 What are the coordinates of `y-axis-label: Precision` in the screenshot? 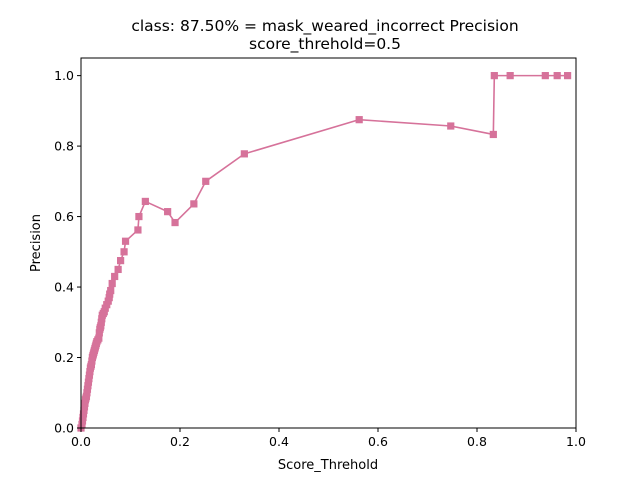 It's located at (36, 243).